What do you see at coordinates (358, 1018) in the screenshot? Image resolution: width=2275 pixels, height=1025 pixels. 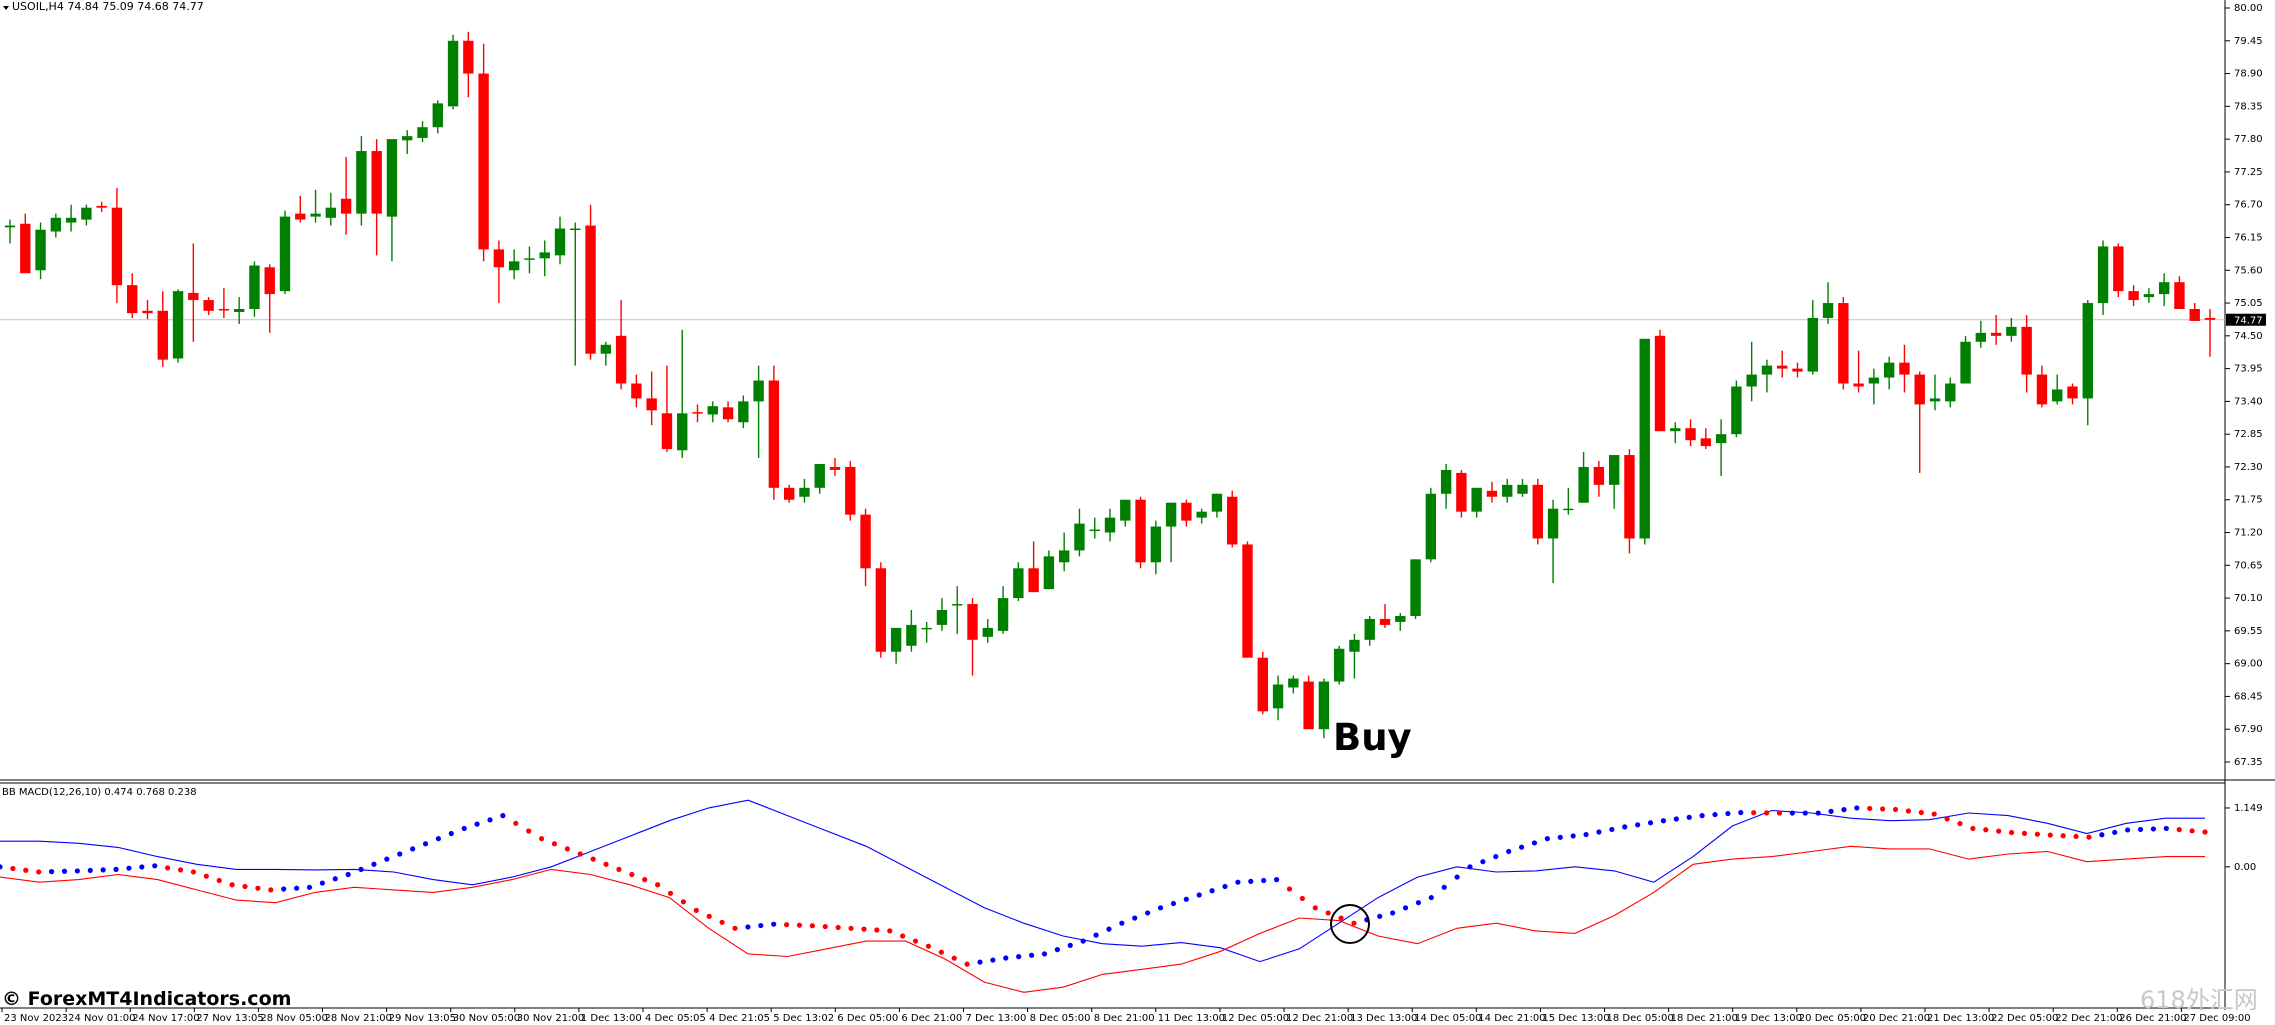 I see `time-tick-label: 28 Nov 21:00` at bounding box center [358, 1018].